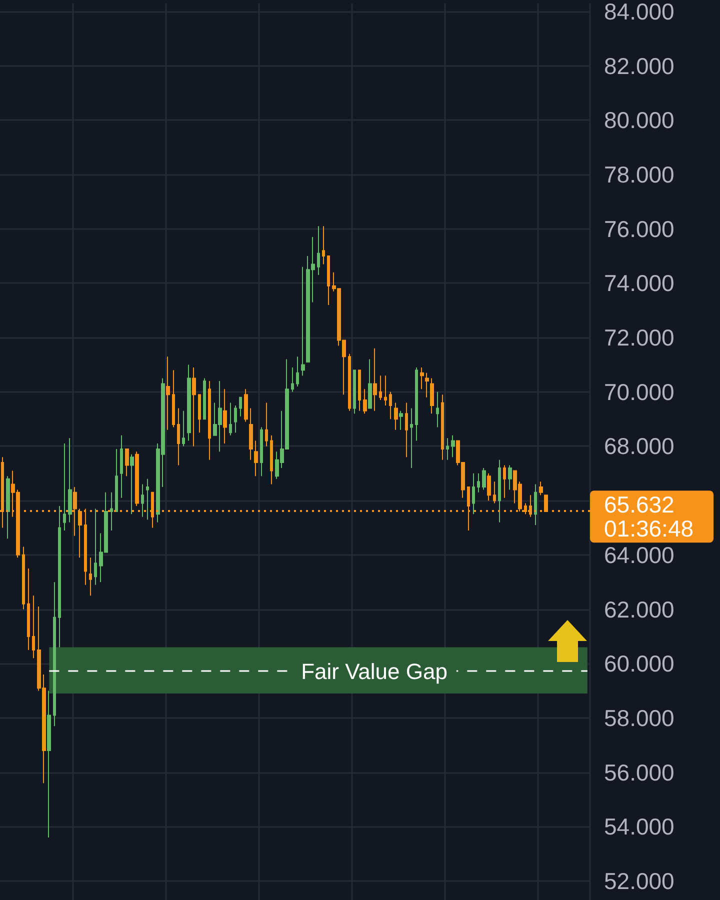  I want to click on y-tick-label: 70.000, so click(639, 391).